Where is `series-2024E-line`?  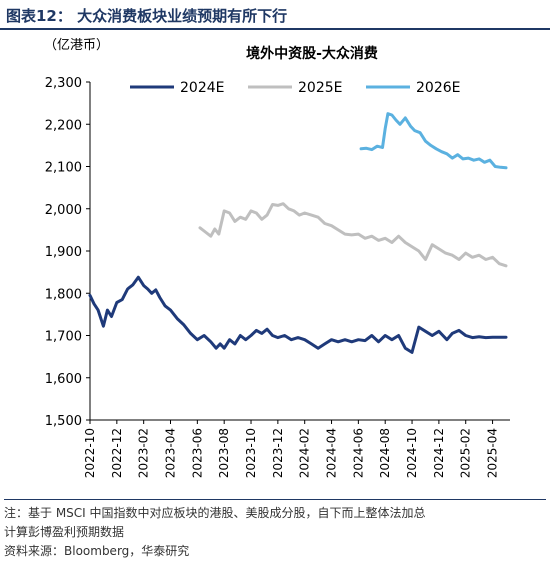 series-2024E-line is located at coordinates (298, 314).